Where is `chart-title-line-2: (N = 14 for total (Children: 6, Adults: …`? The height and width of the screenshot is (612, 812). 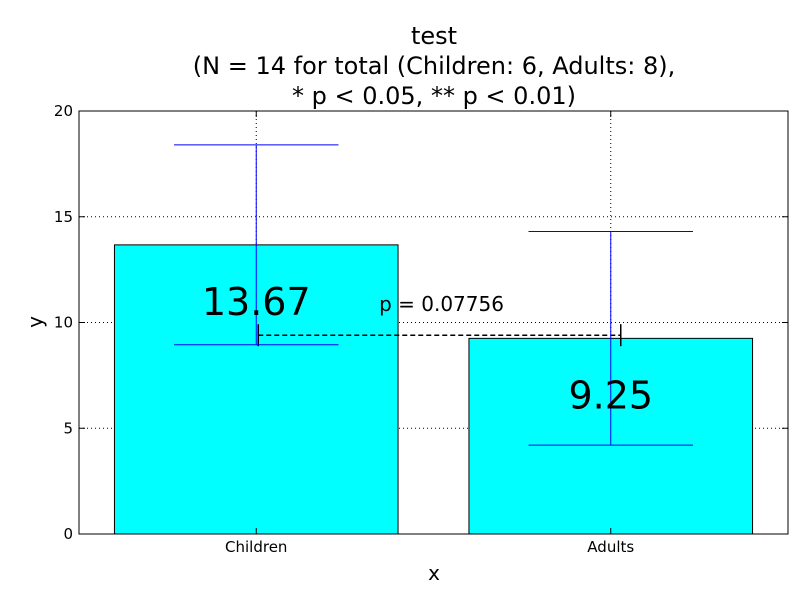
chart-title-line-2: (N = 14 for total (Children: 6, Adults: … is located at coordinates (434, 66).